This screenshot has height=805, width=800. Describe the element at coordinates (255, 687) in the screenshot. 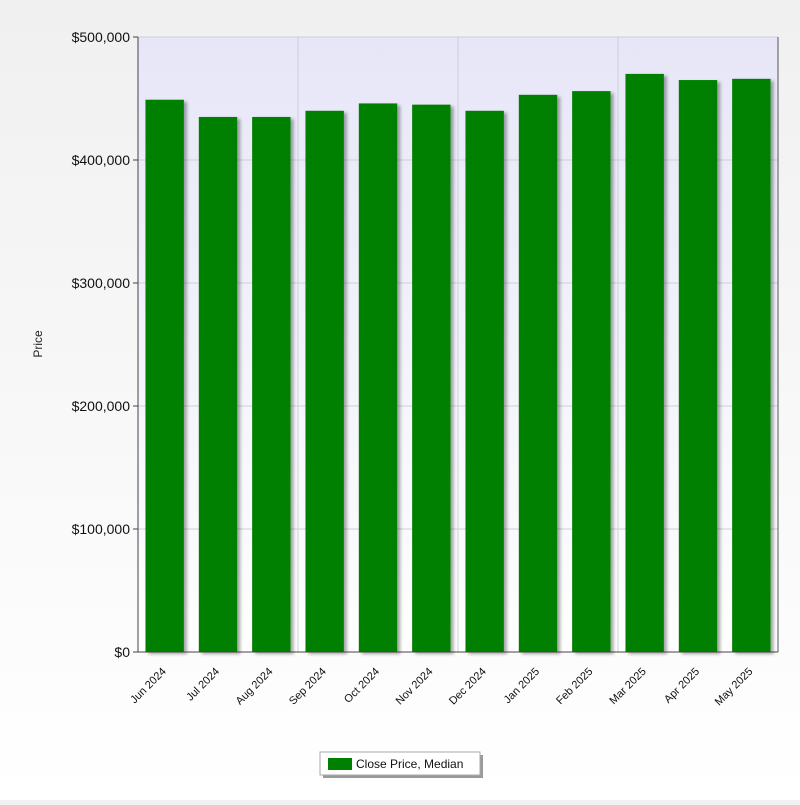

I see `x-tick-label: Aug 2024` at that location.